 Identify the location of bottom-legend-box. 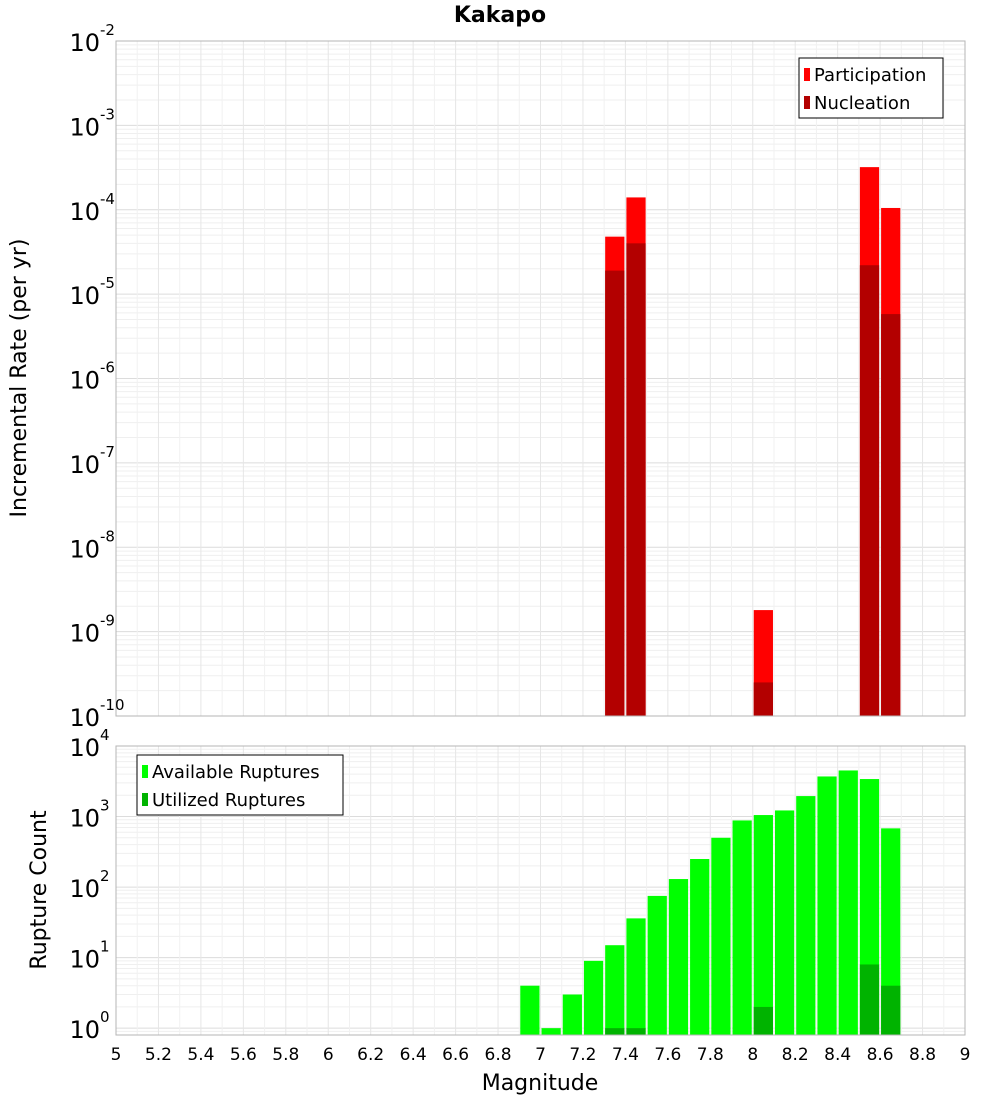
(240, 785).